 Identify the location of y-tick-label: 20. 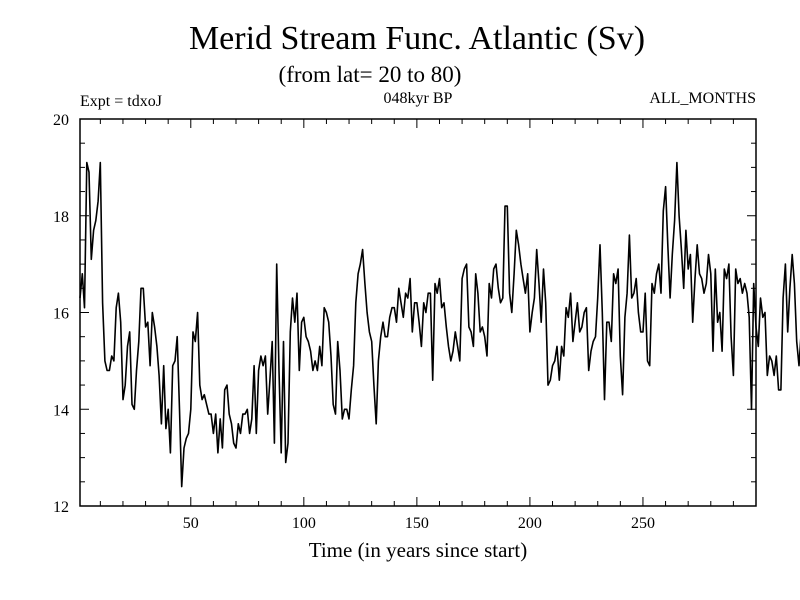
(61, 120).